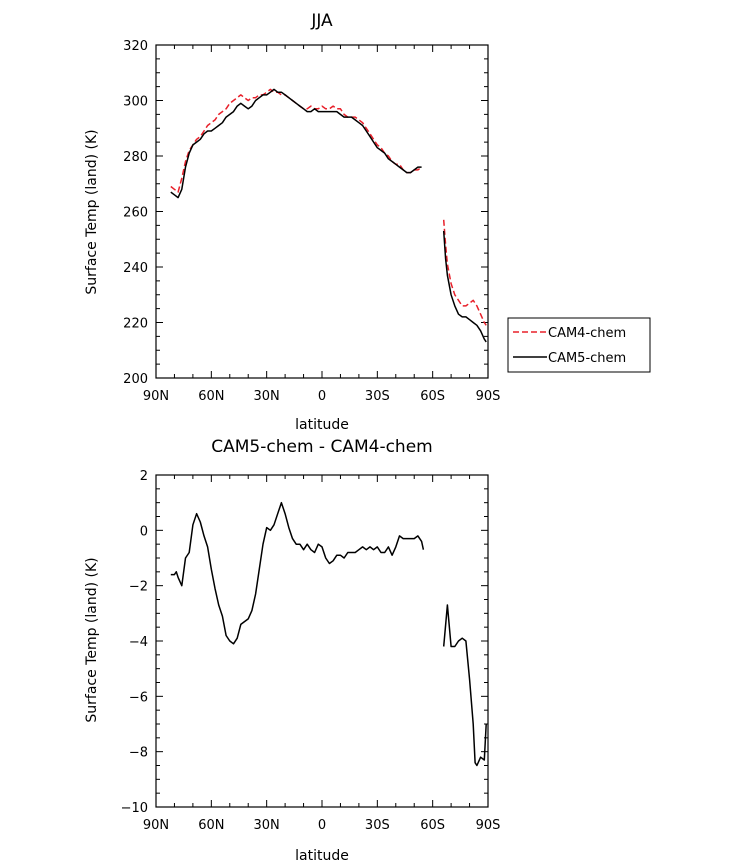 Image resolution: width=733 pixels, height=866 pixels. I want to click on bottom-y-tick-label: 2, so click(144, 476).